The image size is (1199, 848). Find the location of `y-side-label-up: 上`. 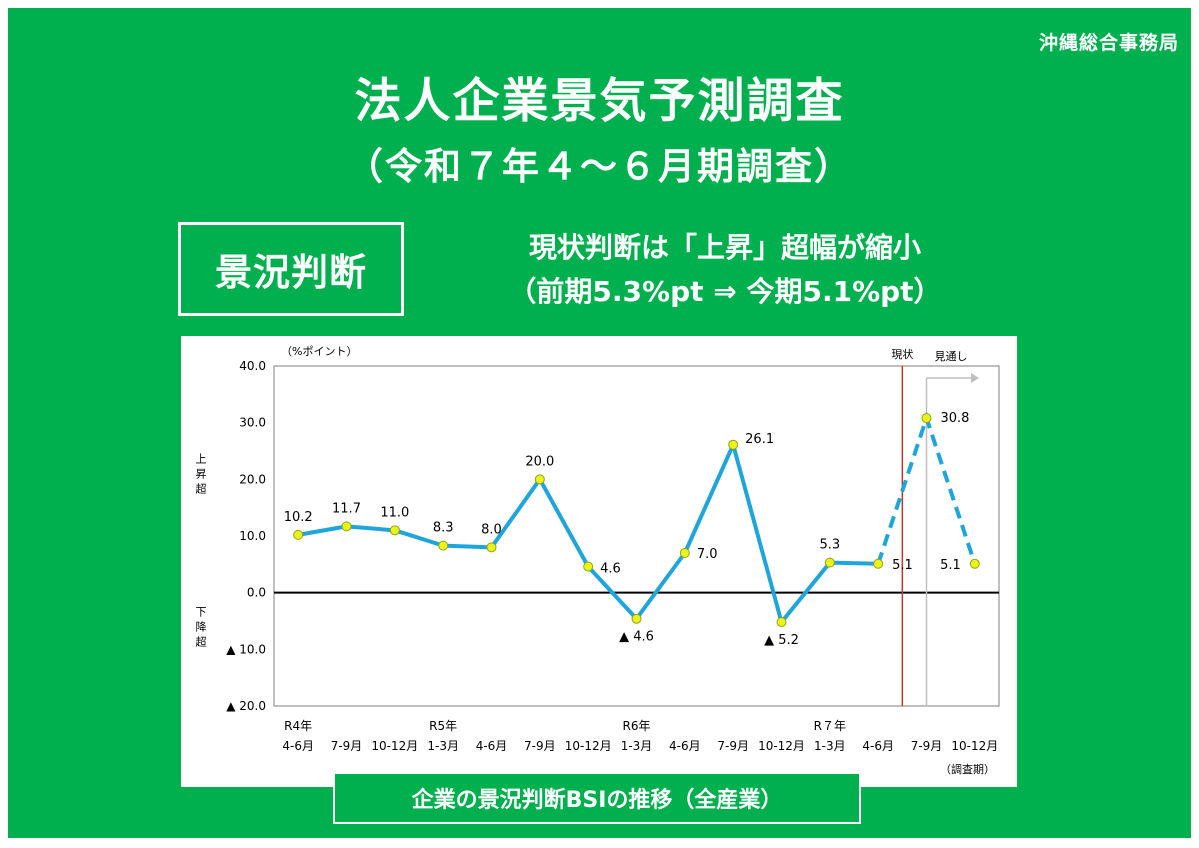

y-side-label-up: 上 is located at coordinates (201, 458).